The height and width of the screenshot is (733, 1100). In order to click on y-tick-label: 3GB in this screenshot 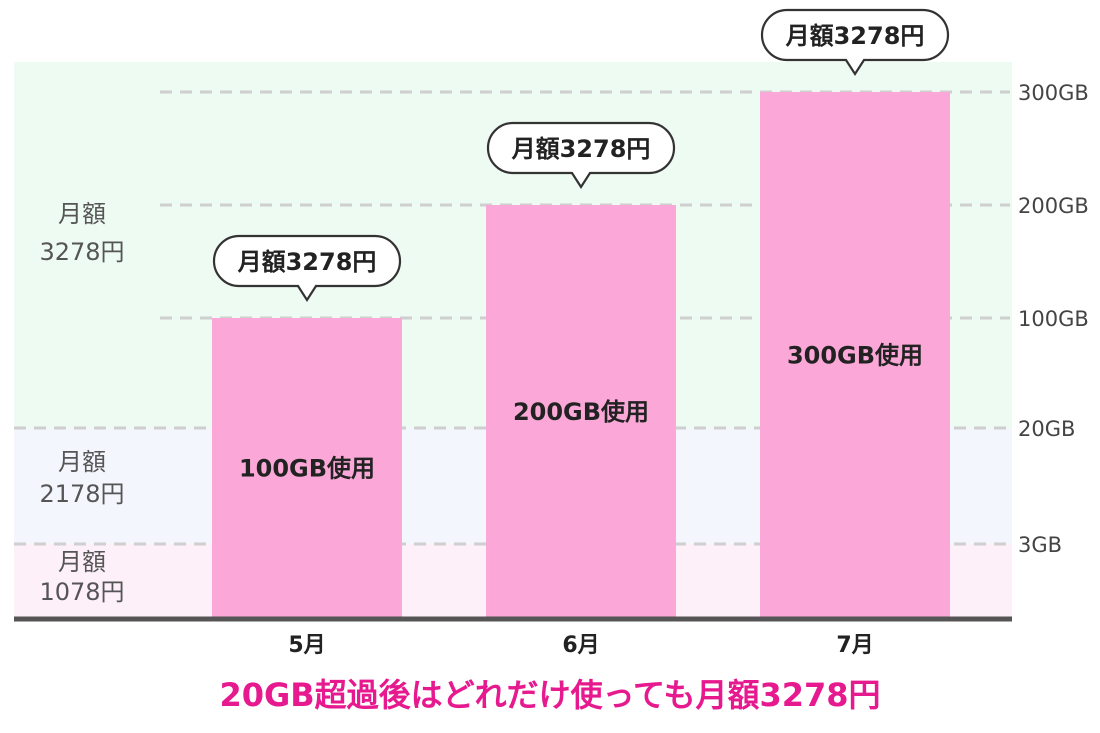, I will do `click(1040, 545)`.